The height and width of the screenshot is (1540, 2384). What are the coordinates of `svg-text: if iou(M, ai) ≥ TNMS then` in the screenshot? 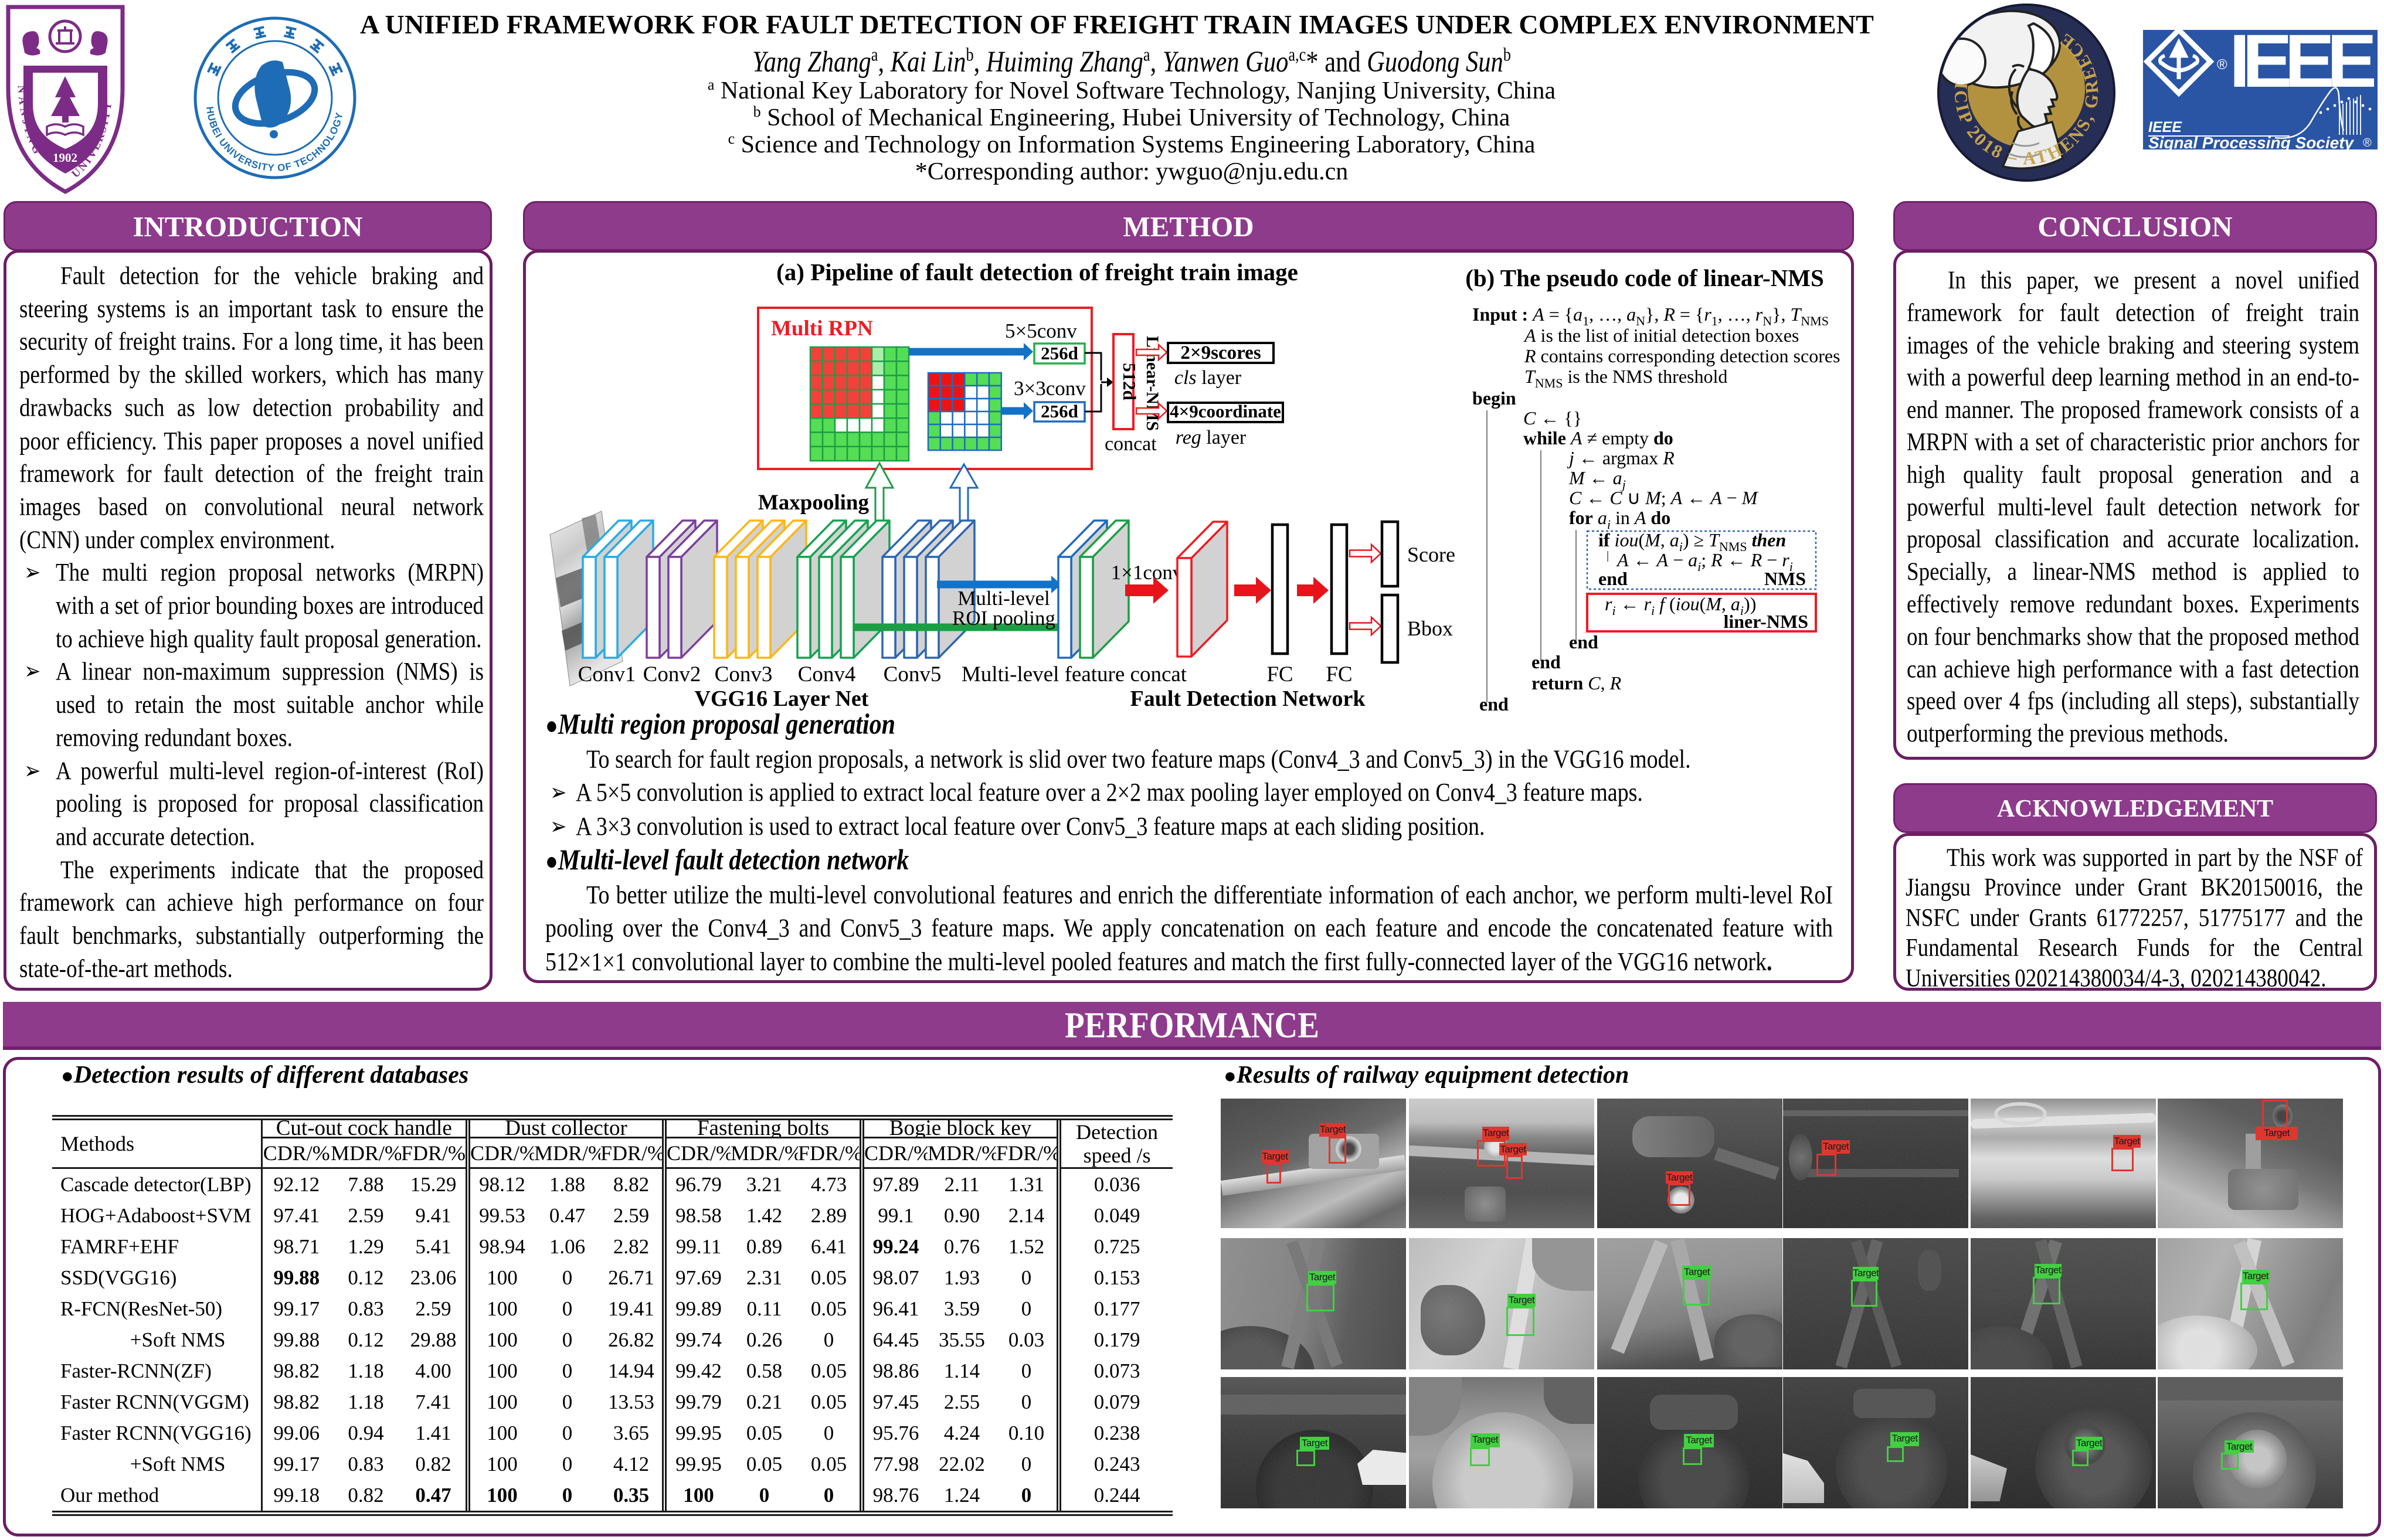 It's located at (1692, 542).